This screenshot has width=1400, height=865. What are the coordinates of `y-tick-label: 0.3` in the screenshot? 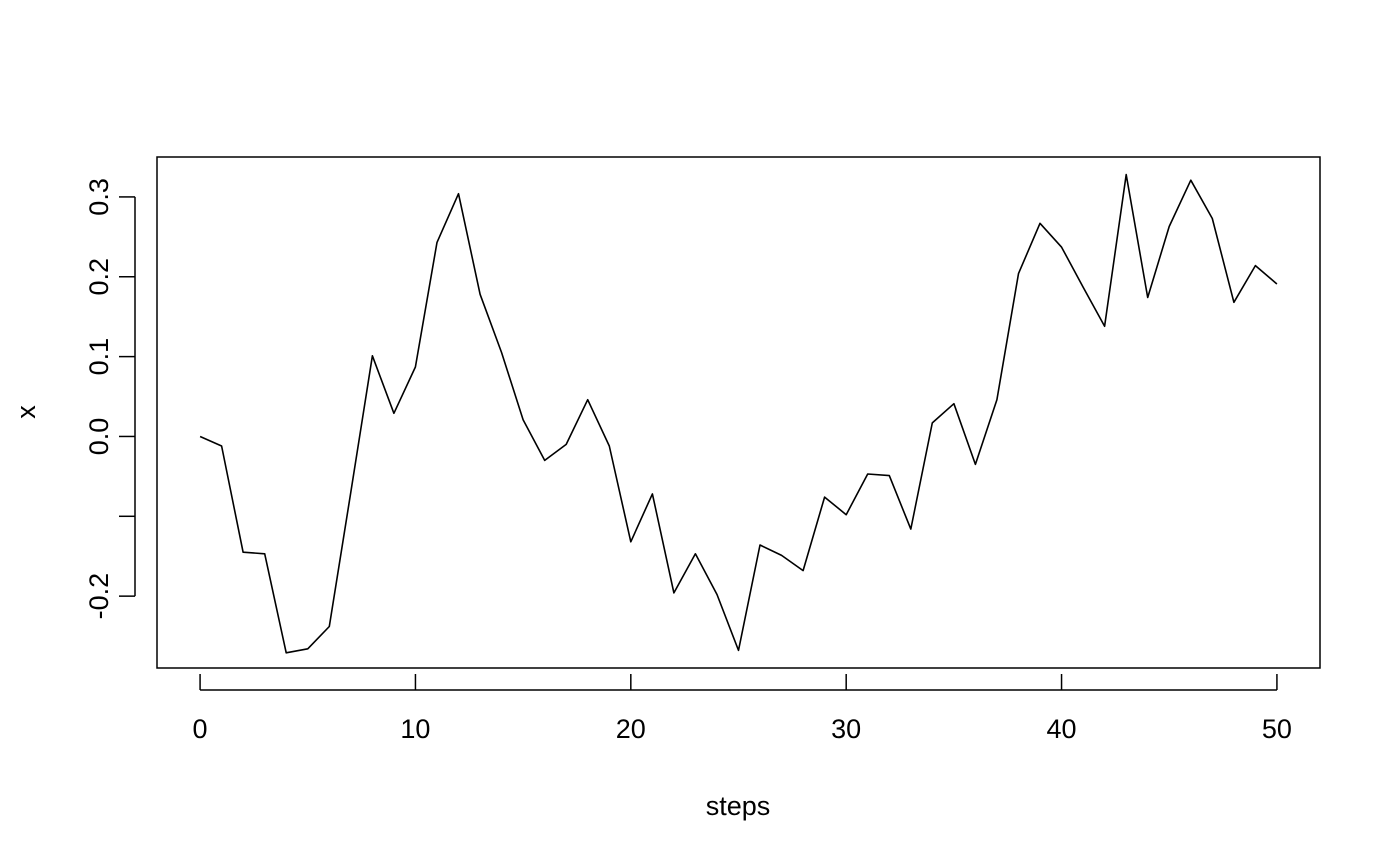 It's located at (99, 197).